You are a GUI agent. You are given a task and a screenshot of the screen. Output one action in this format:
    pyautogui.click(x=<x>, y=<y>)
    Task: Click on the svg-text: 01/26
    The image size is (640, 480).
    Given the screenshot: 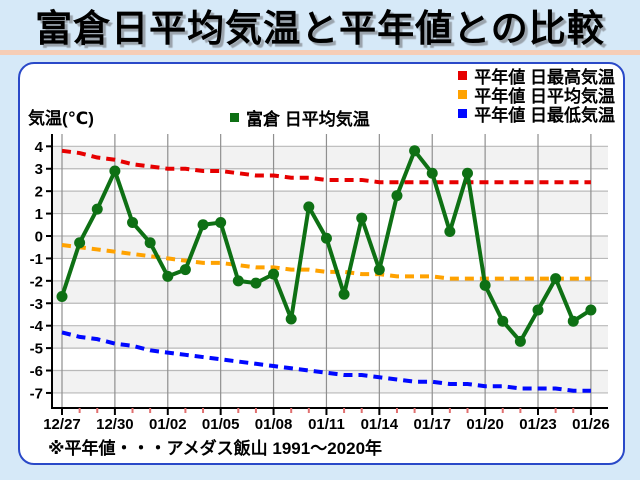 What is the action you would take?
    pyautogui.click(x=591, y=424)
    